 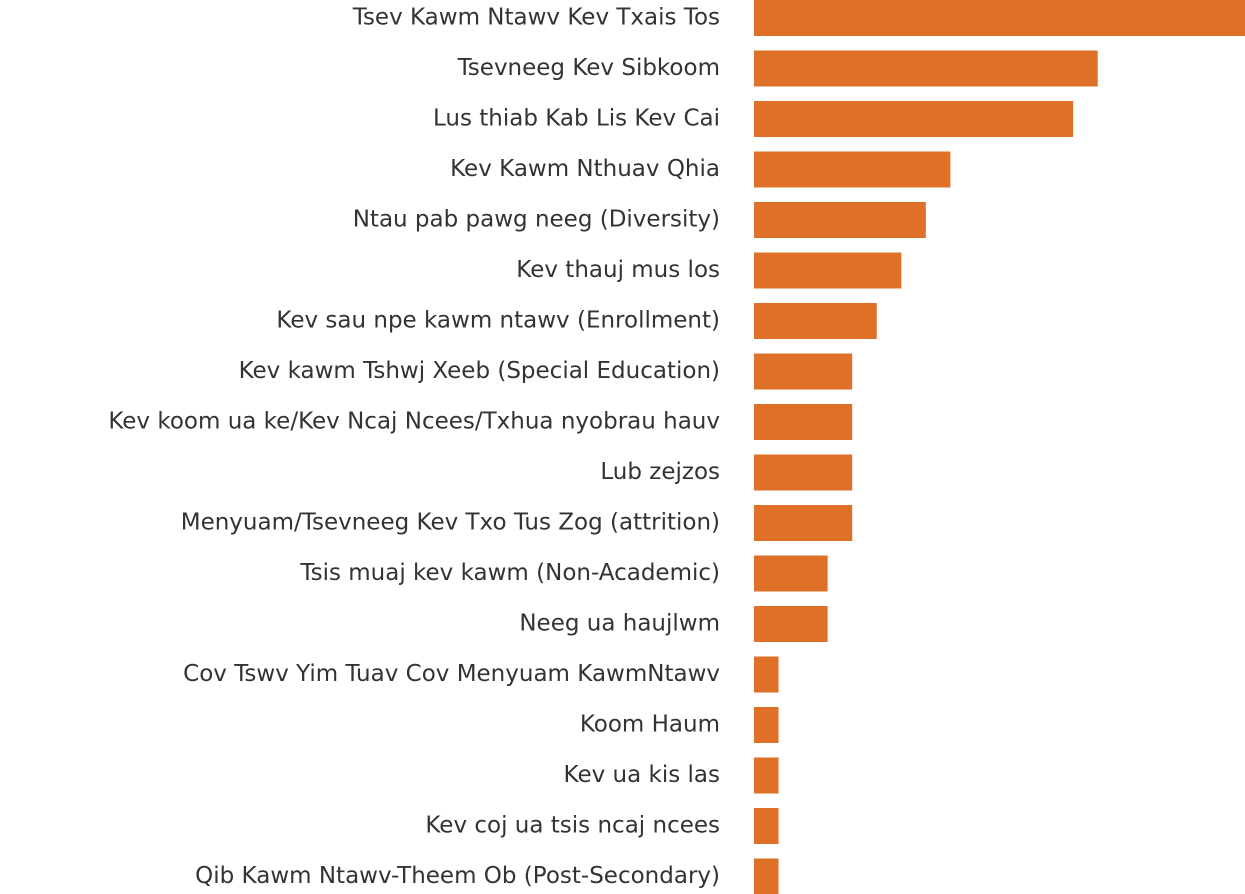 What do you see at coordinates (619, 624) in the screenshot?
I see `category-label: Neeg ua haujlwm` at bounding box center [619, 624].